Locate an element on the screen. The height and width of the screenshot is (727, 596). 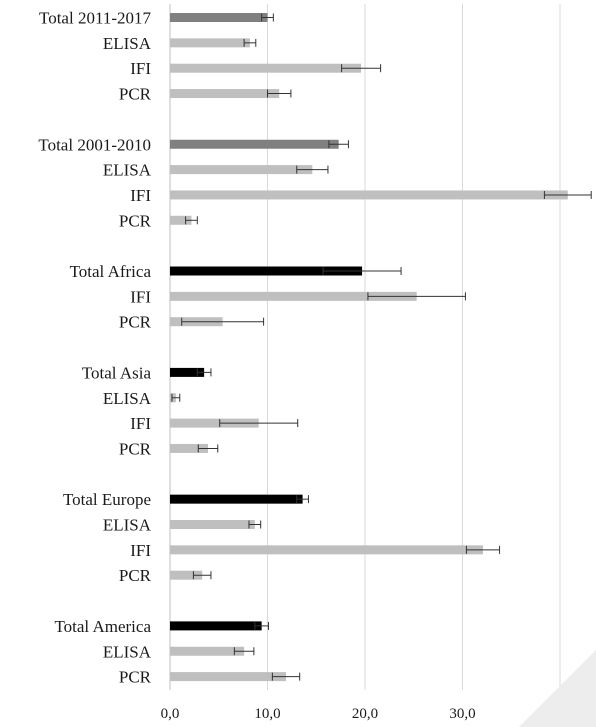
category-label: Total 2011-2017 is located at coordinates (95, 18).